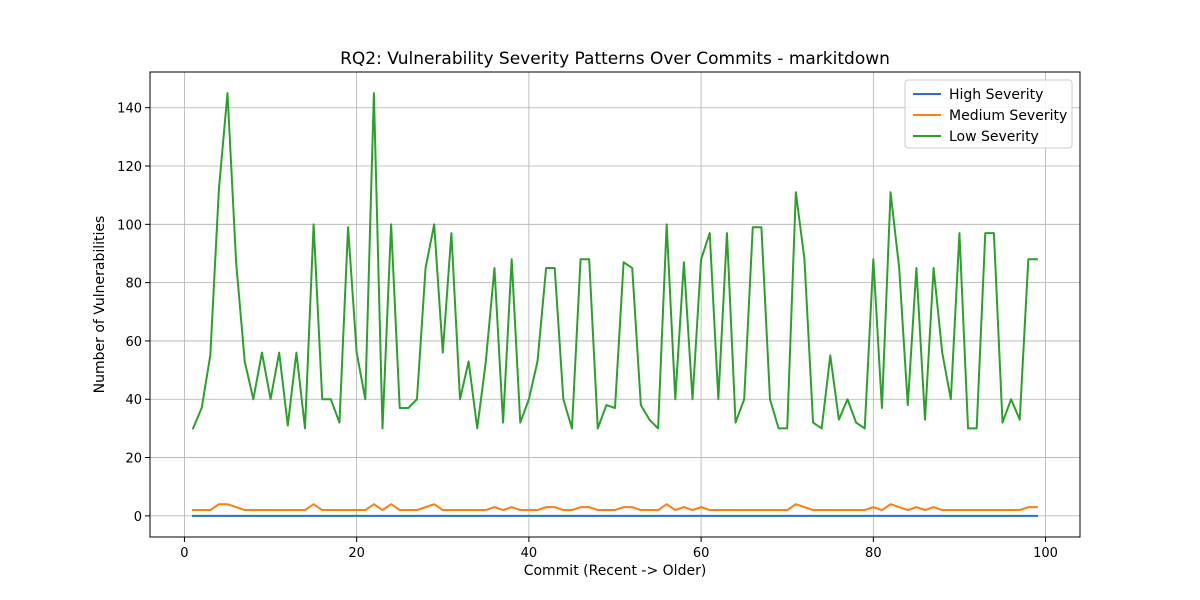  I want to click on y-tick-label: 40, so click(133, 400).